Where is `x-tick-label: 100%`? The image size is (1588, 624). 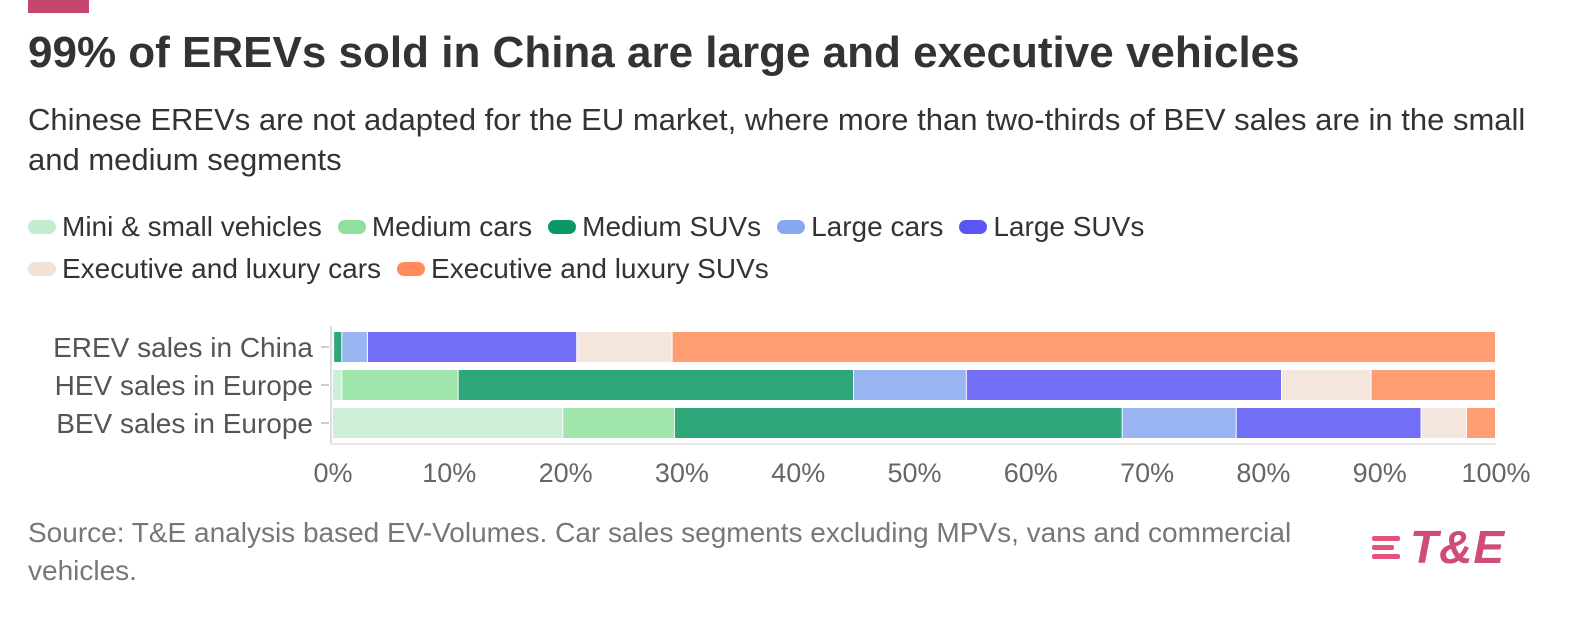
x-tick-label: 100% is located at coordinates (1495, 473).